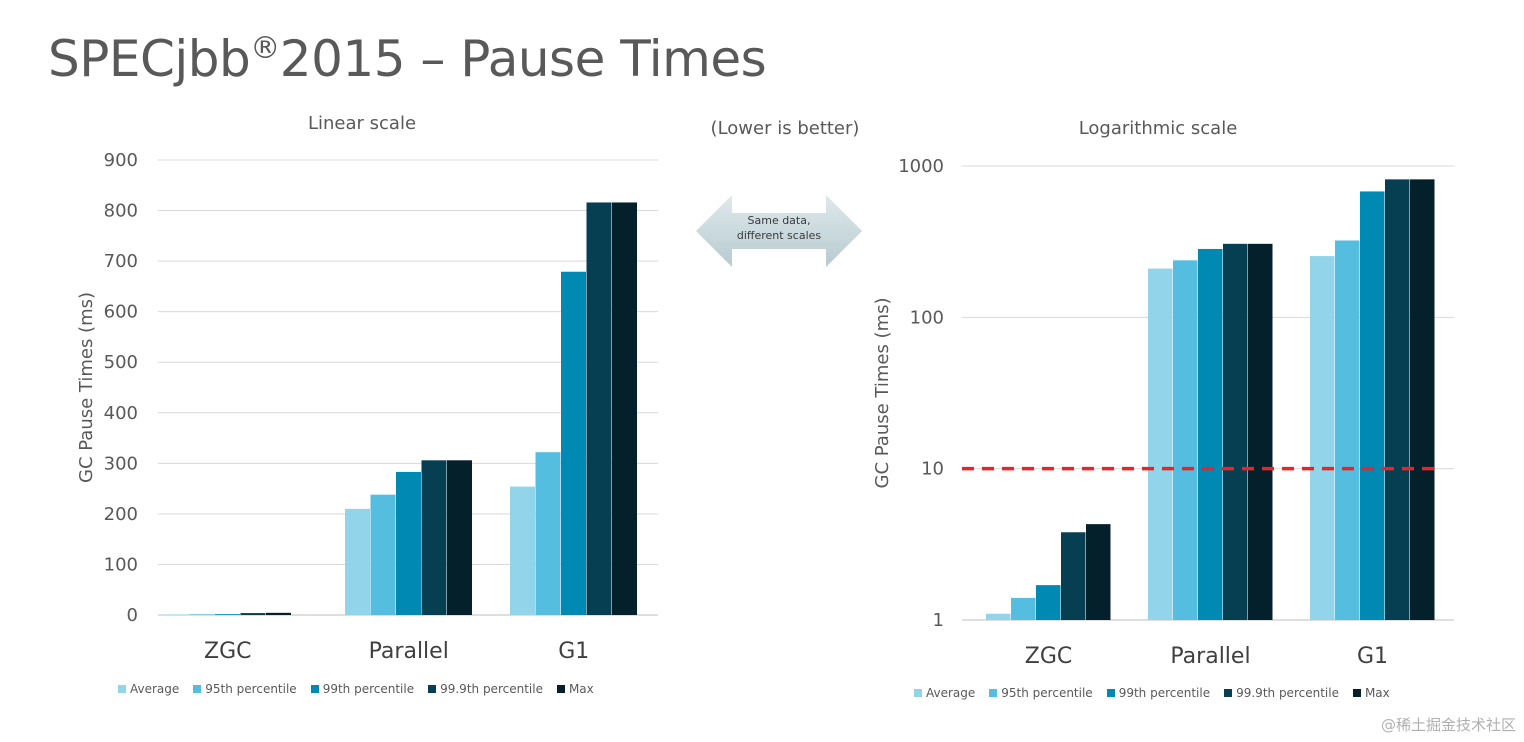 The image size is (1524, 742). What do you see at coordinates (1448, 725) in the screenshot?
I see `watermark: @稀土掘金技术社区` at bounding box center [1448, 725].